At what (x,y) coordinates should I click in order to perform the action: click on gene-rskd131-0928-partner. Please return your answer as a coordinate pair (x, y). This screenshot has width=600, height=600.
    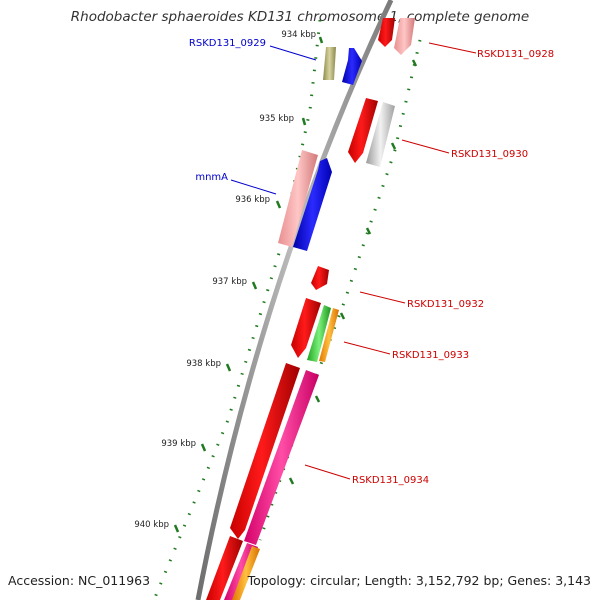
    Looking at the image, I should click on (404, 36).